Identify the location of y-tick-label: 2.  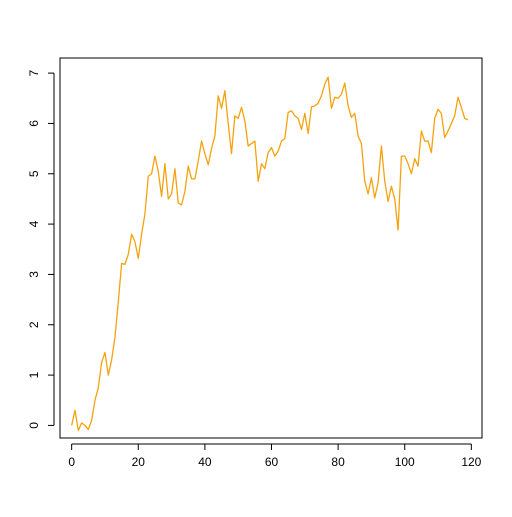
(34, 324).